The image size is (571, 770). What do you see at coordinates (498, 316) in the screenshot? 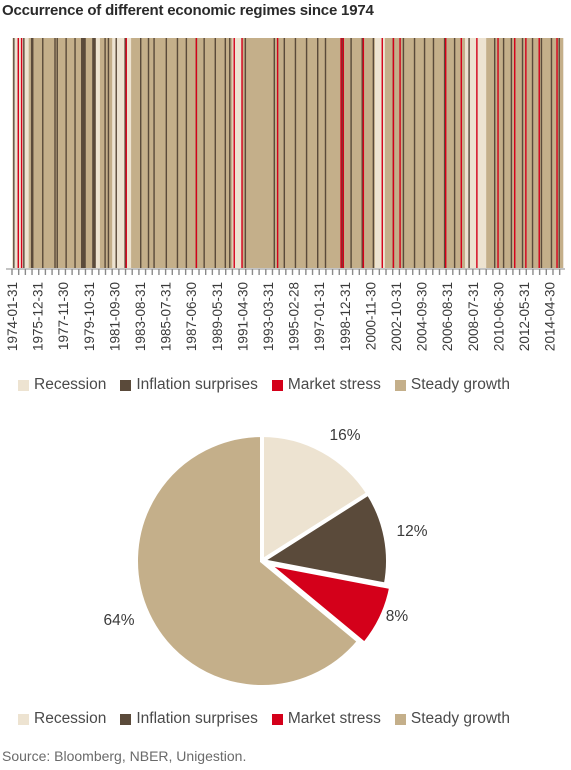
I see `x-tick-label: 2010-06-30` at bounding box center [498, 316].